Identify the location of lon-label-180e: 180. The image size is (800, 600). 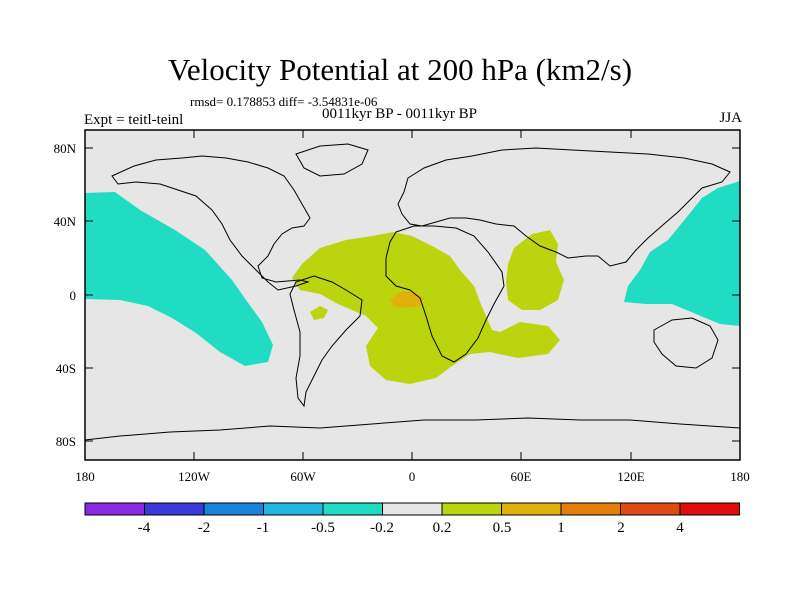
(740, 476).